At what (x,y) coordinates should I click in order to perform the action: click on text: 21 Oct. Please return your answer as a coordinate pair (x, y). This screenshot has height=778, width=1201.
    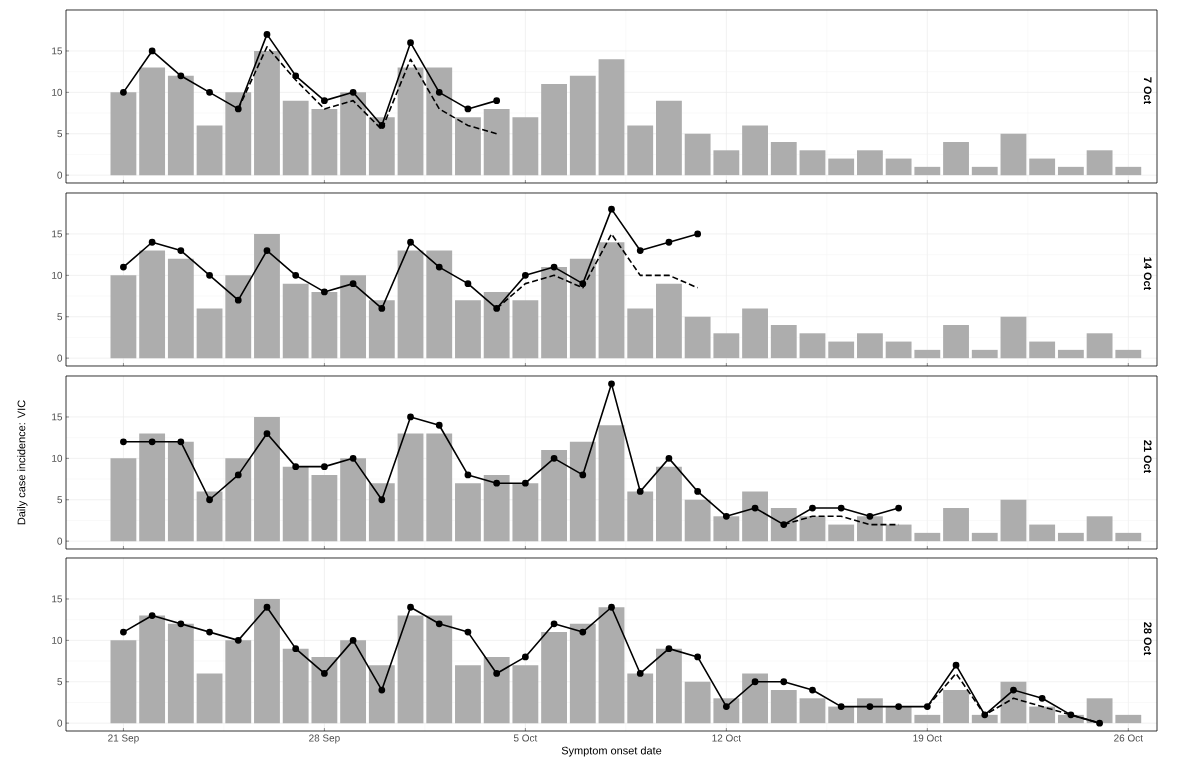
    Looking at the image, I should click on (1147, 457).